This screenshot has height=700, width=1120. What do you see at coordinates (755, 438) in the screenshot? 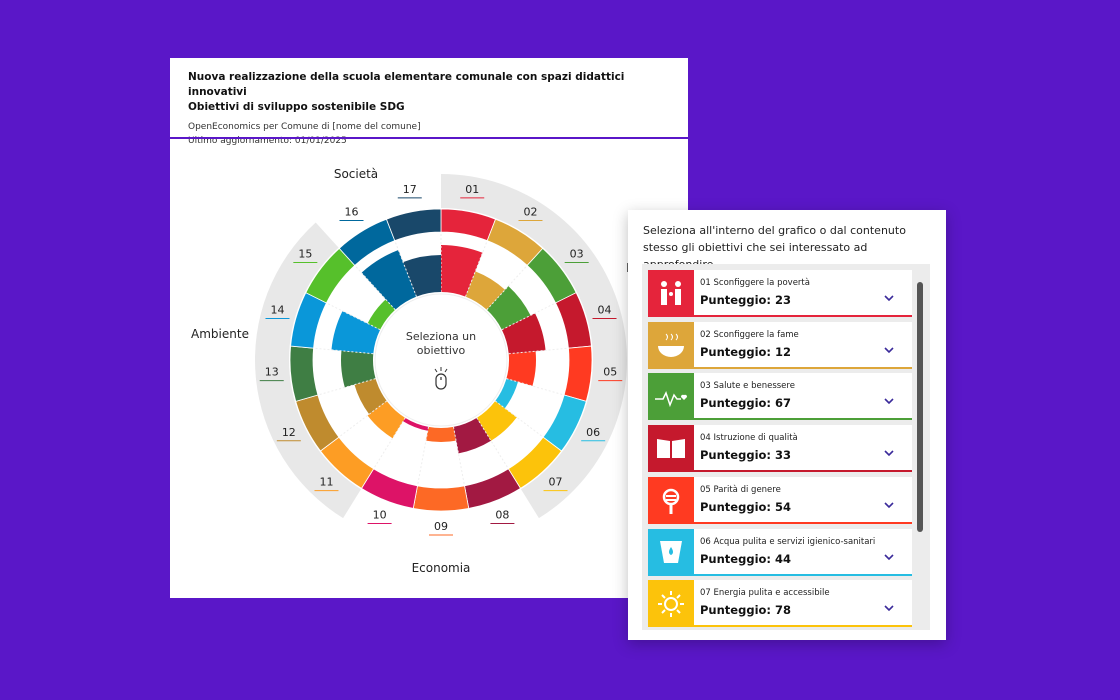
I see `goal-title: Istruzione di qualità` at bounding box center [755, 438].